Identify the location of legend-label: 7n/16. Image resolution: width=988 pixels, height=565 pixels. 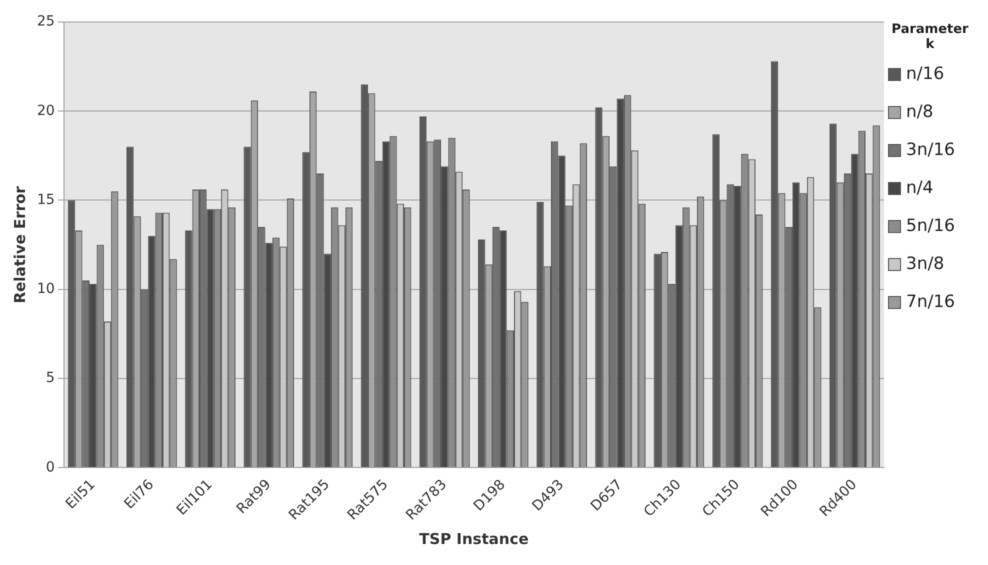
(930, 302).